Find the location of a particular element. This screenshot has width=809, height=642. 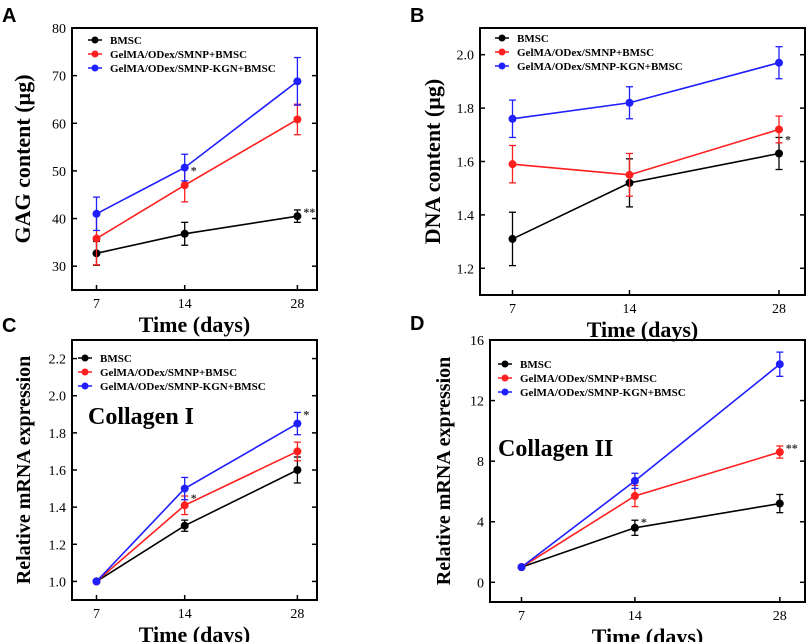

y-tick-label: 50 is located at coordinates (59, 172).